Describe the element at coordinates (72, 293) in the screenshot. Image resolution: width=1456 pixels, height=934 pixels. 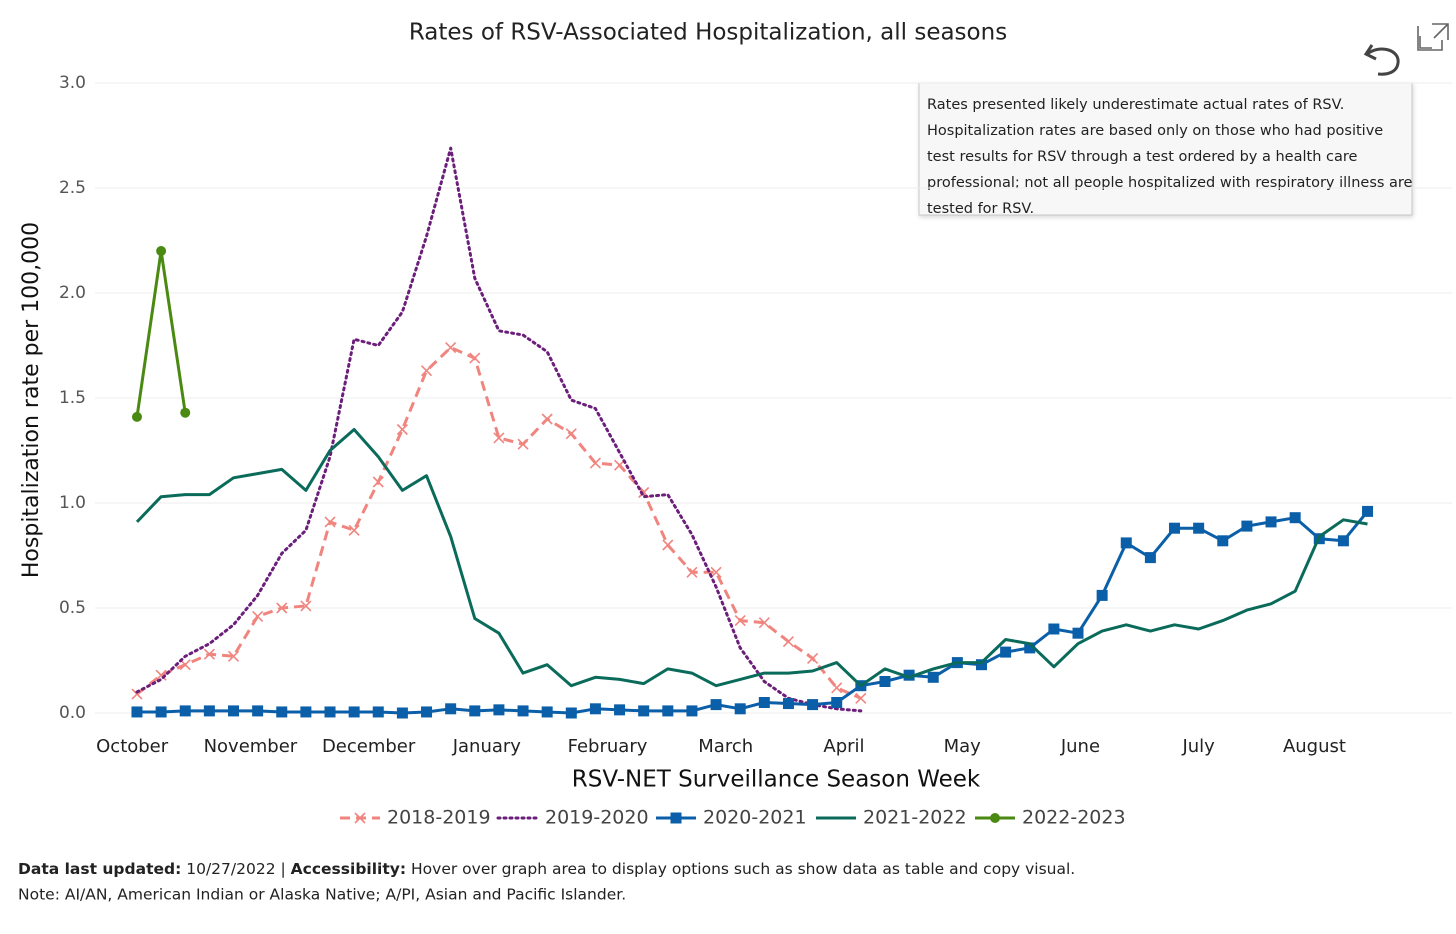
I see `y-tick-label: 2.0` at that location.